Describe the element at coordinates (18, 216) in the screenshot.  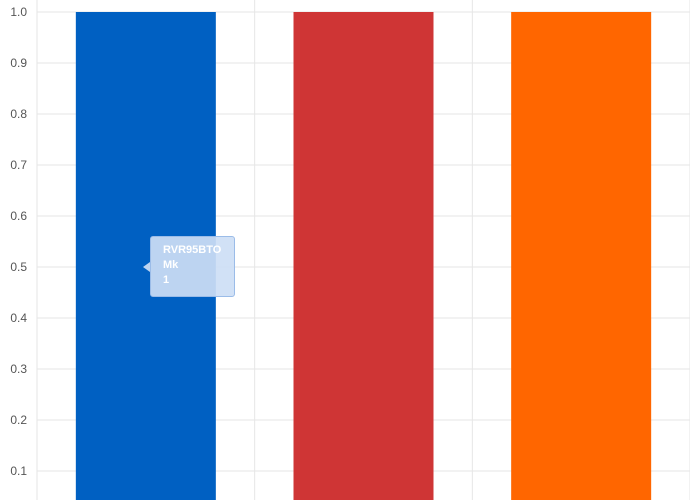
I see `y-tick-label: 0.6` at that location.